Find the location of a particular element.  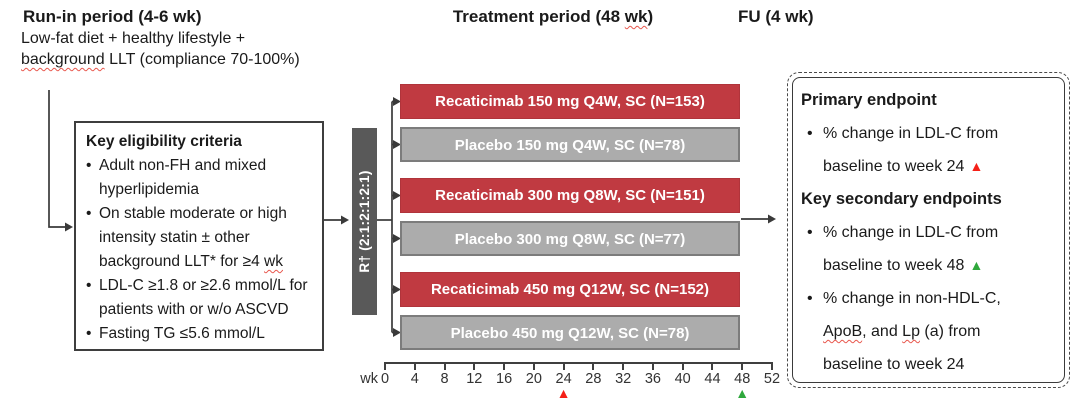

follow-up-header: FU (4 wk) is located at coordinates (776, 16).